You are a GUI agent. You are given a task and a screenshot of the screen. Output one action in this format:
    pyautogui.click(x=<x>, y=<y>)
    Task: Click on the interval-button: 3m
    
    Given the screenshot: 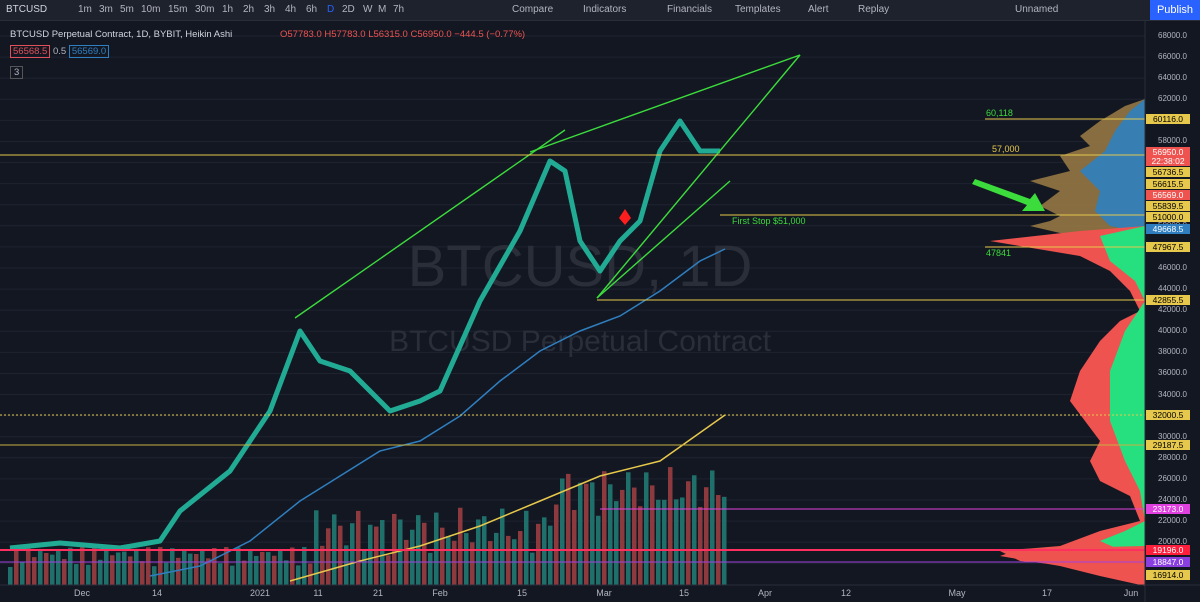 What is the action you would take?
    pyautogui.click(x=106, y=9)
    